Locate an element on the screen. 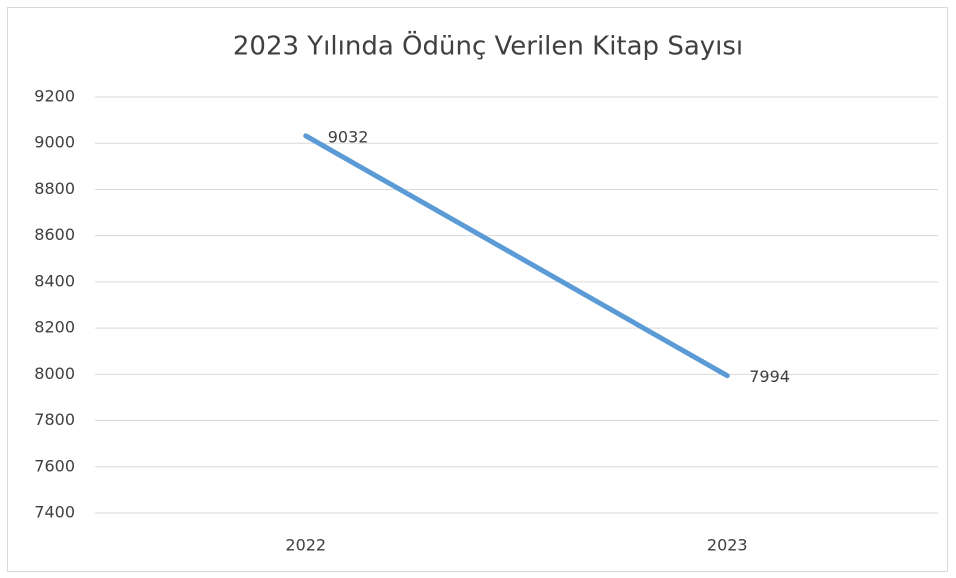 The height and width of the screenshot is (578, 956). x-tick-label: 2022 is located at coordinates (305, 545).